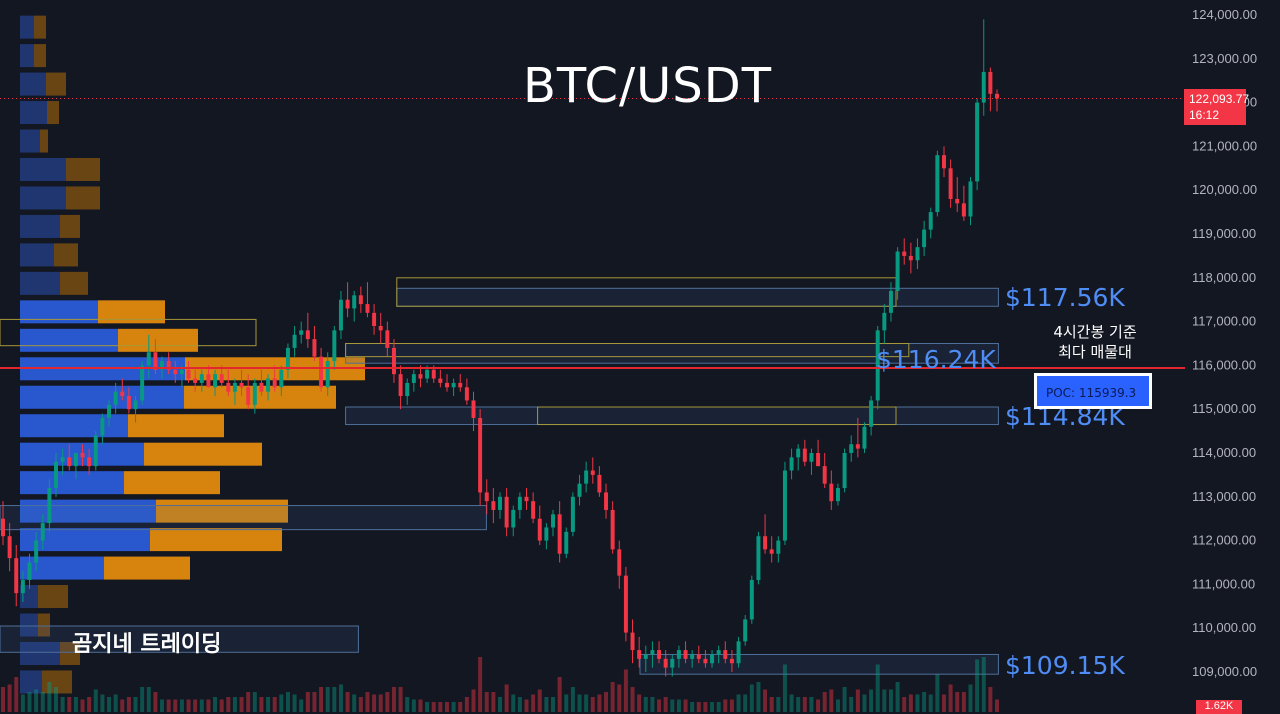 The width and height of the screenshot is (1280, 714). I want to click on price-zone-outline, so click(128, 332).